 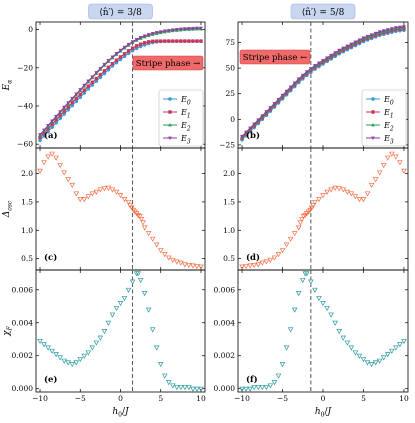 I want to click on y-tick-label: 2.0, so click(x=27, y=173).